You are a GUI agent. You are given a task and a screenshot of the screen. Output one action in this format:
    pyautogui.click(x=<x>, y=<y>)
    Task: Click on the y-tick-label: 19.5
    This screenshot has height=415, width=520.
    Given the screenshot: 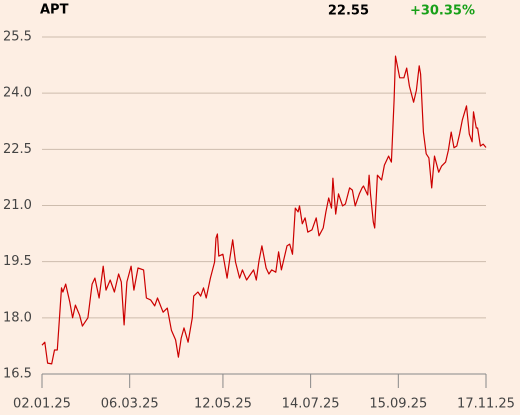 What is the action you would take?
    pyautogui.click(x=17, y=261)
    